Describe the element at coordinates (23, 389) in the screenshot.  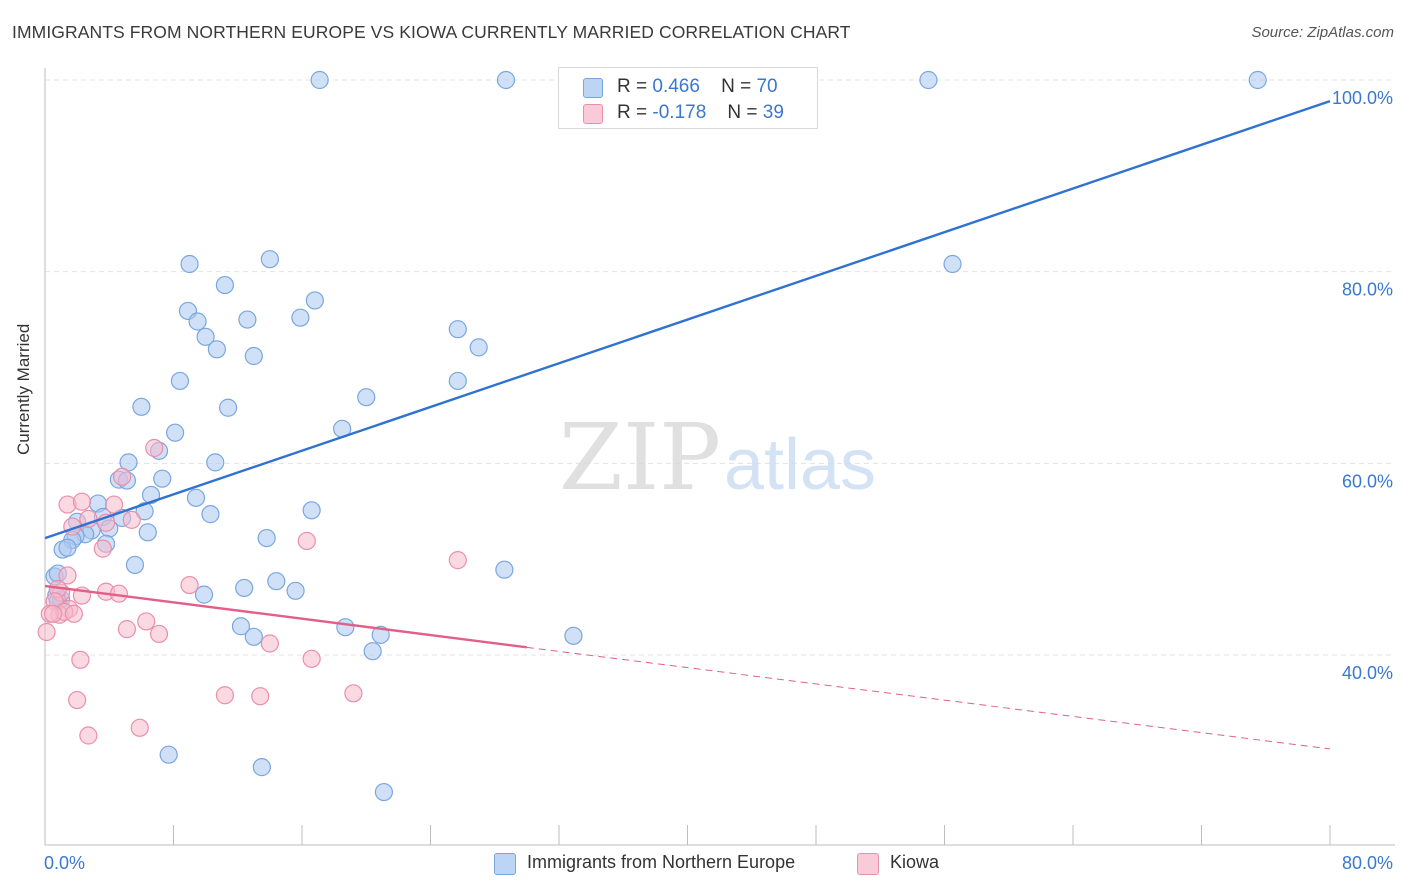
I see `y-axis-label: Currently Married` at that location.